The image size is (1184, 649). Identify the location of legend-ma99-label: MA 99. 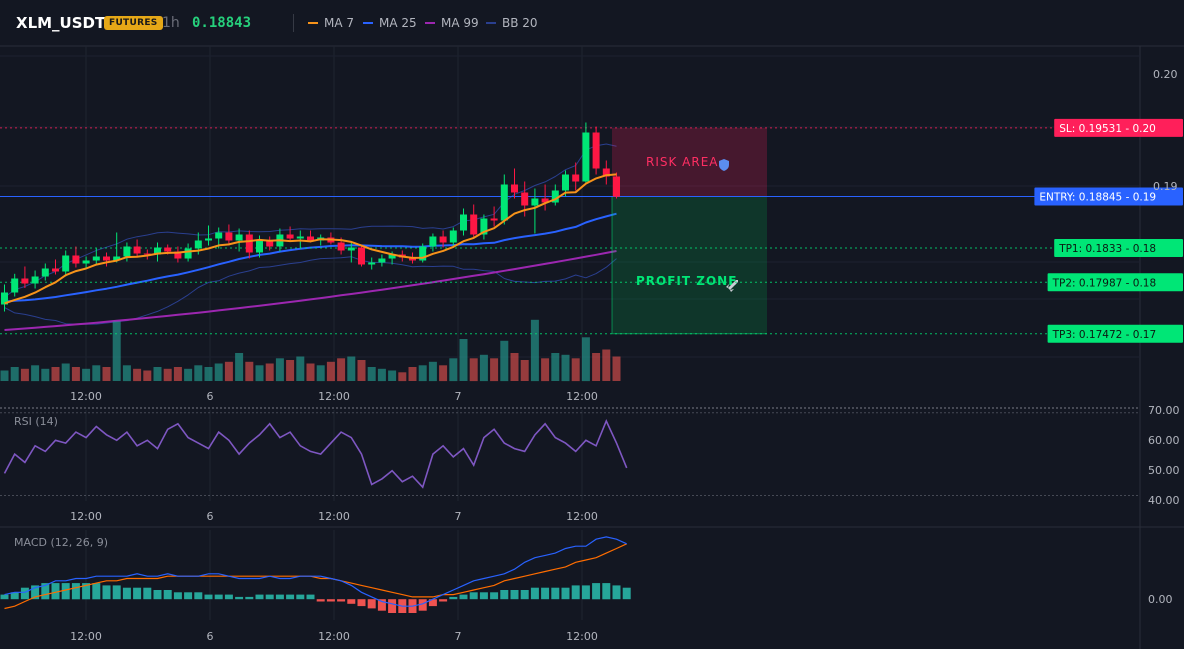
(460, 23).